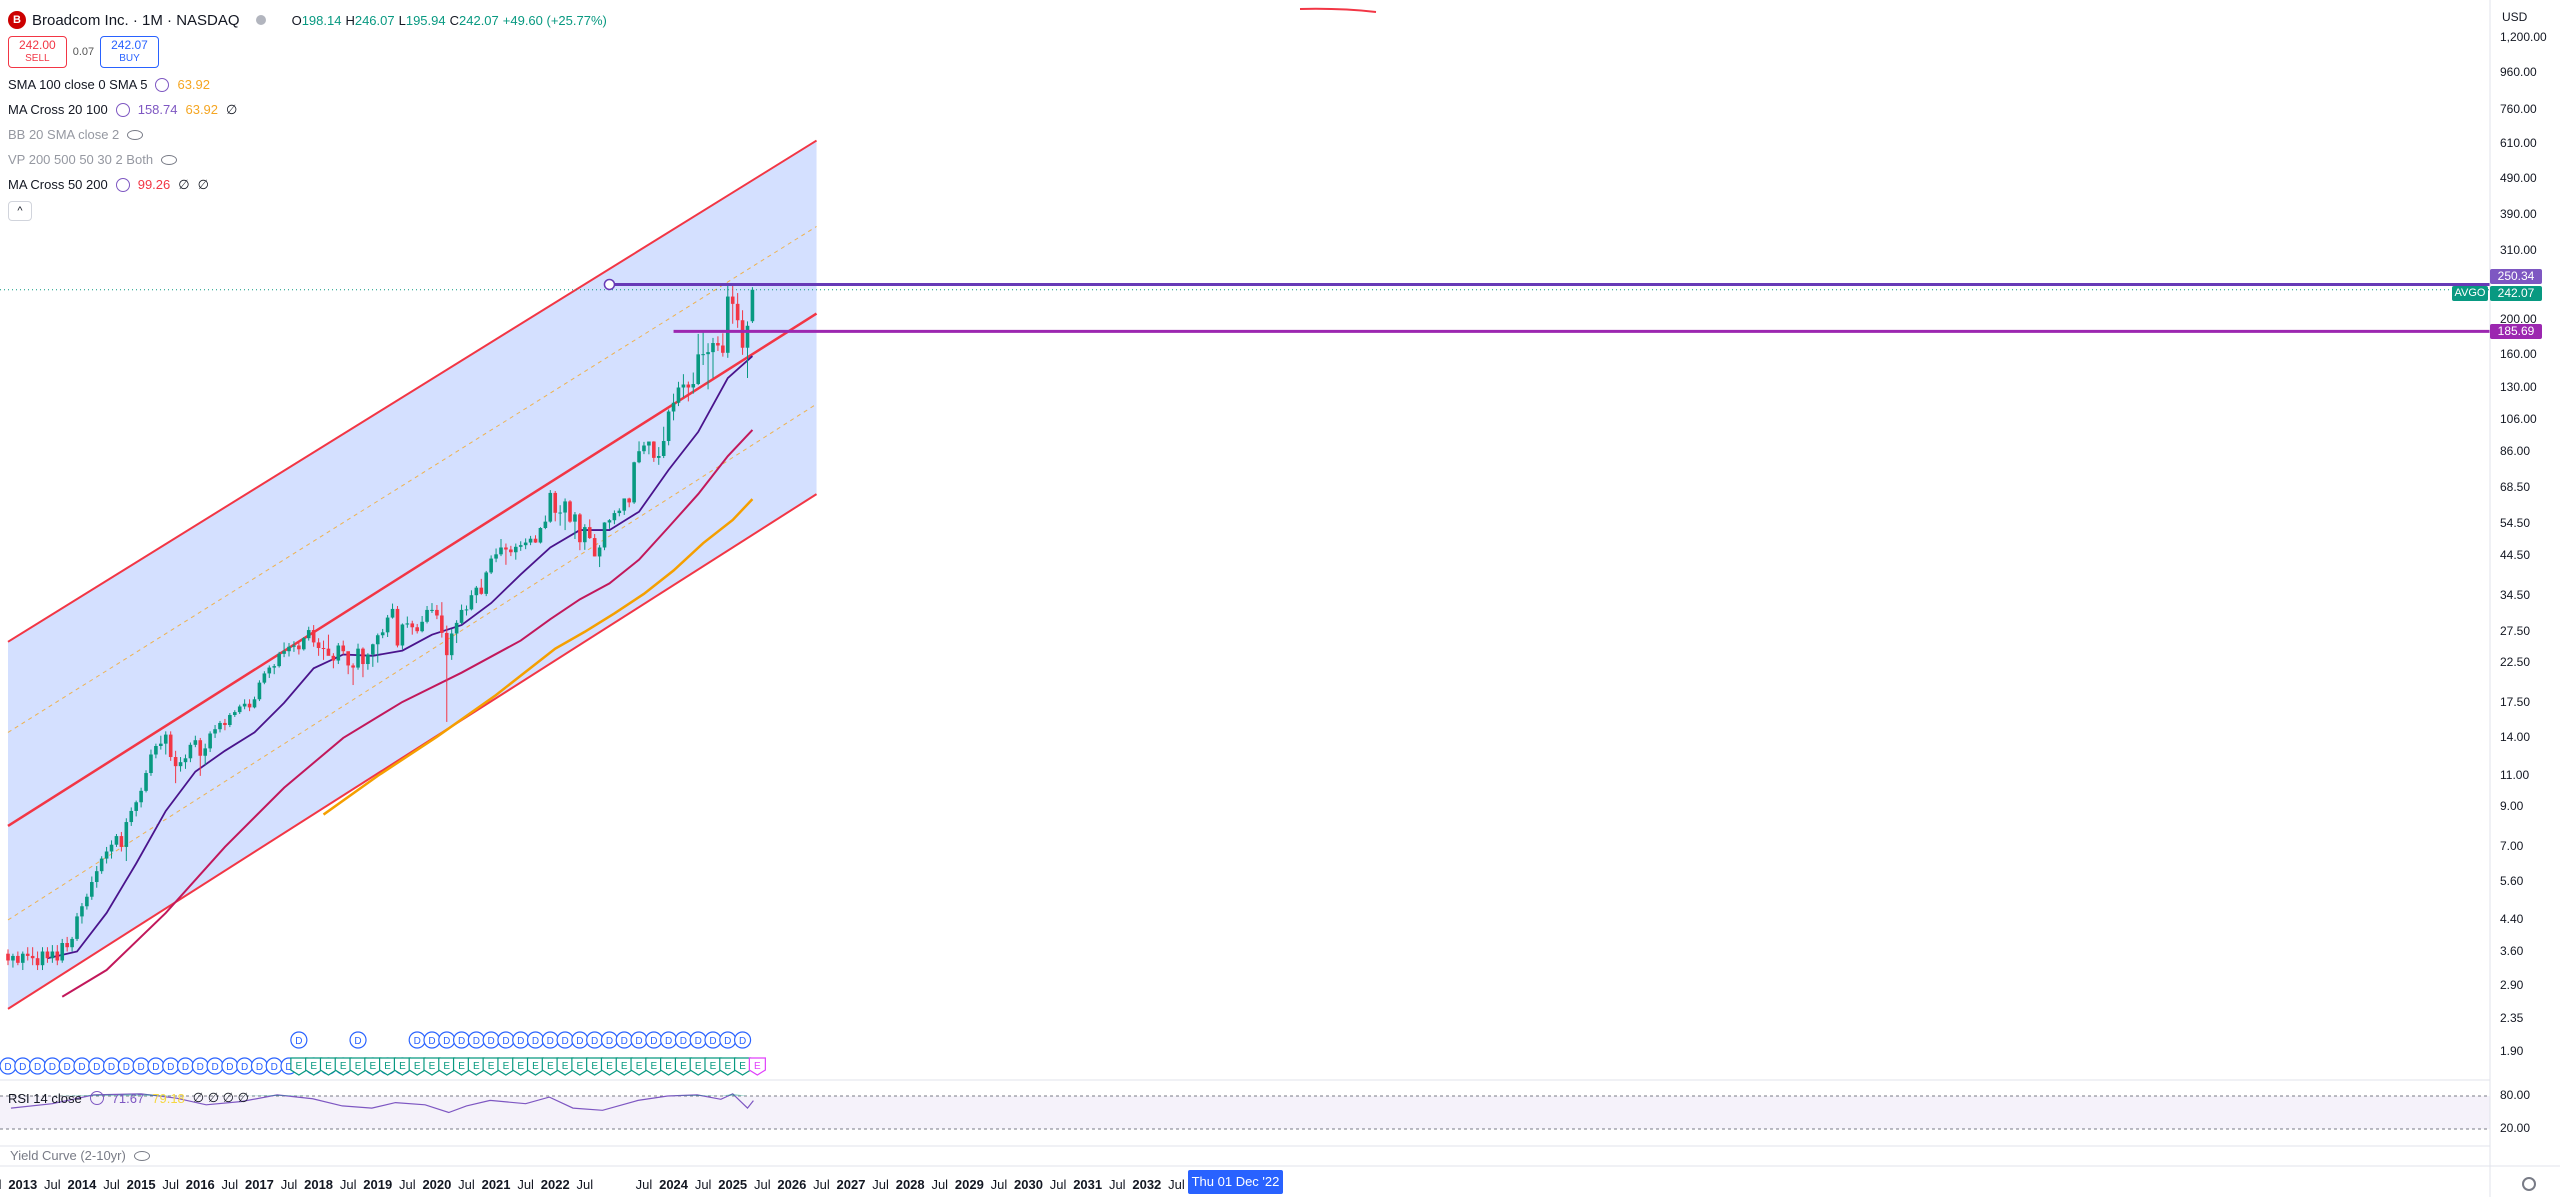 This screenshot has height=1197, width=2560. What do you see at coordinates (2515, 523) in the screenshot?
I see `price-axis-label: 54.50` at bounding box center [2515, 523].